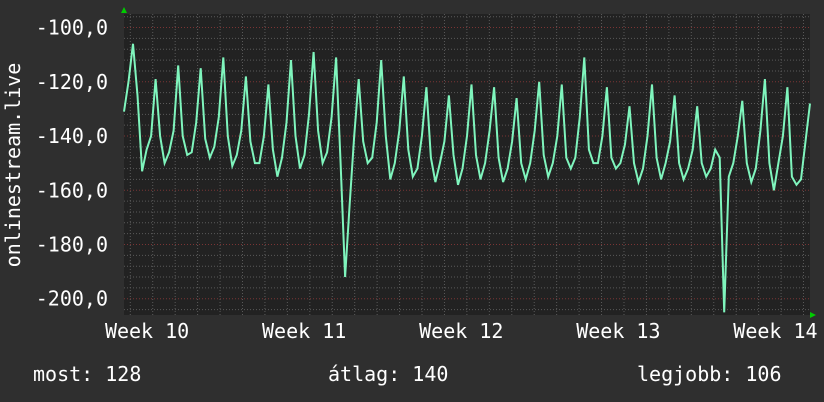 This screenshot has width=824, height=402. Describe the element at coordinates (72, 190) in the screenshot. I see `y-tick-label: -160,0` at that location.